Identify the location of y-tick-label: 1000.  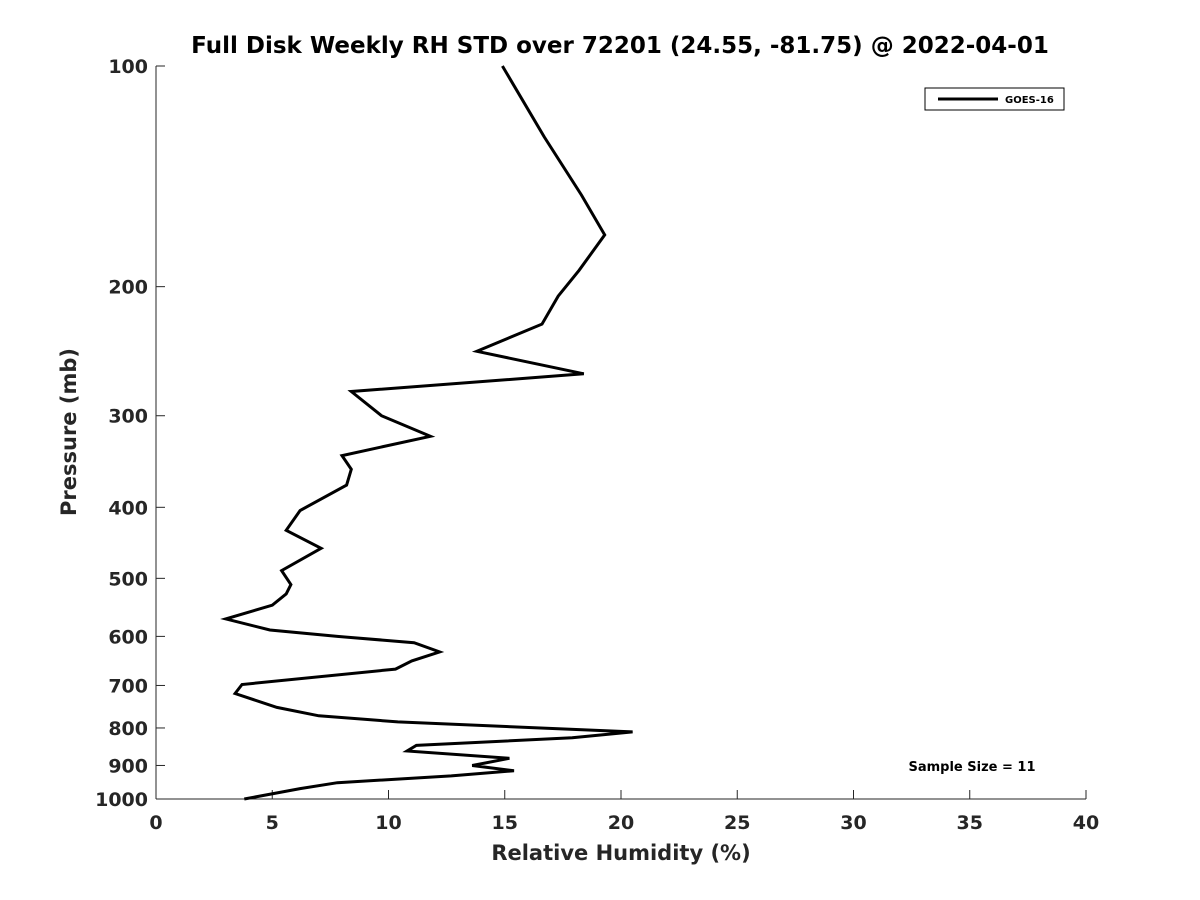
(121, 800).